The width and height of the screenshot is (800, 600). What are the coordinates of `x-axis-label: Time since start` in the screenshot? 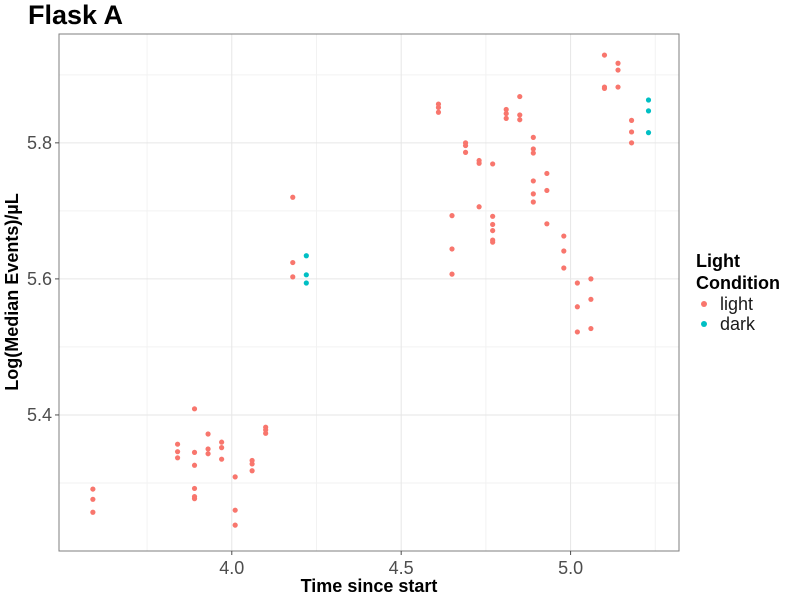 It's located at (369, 586).